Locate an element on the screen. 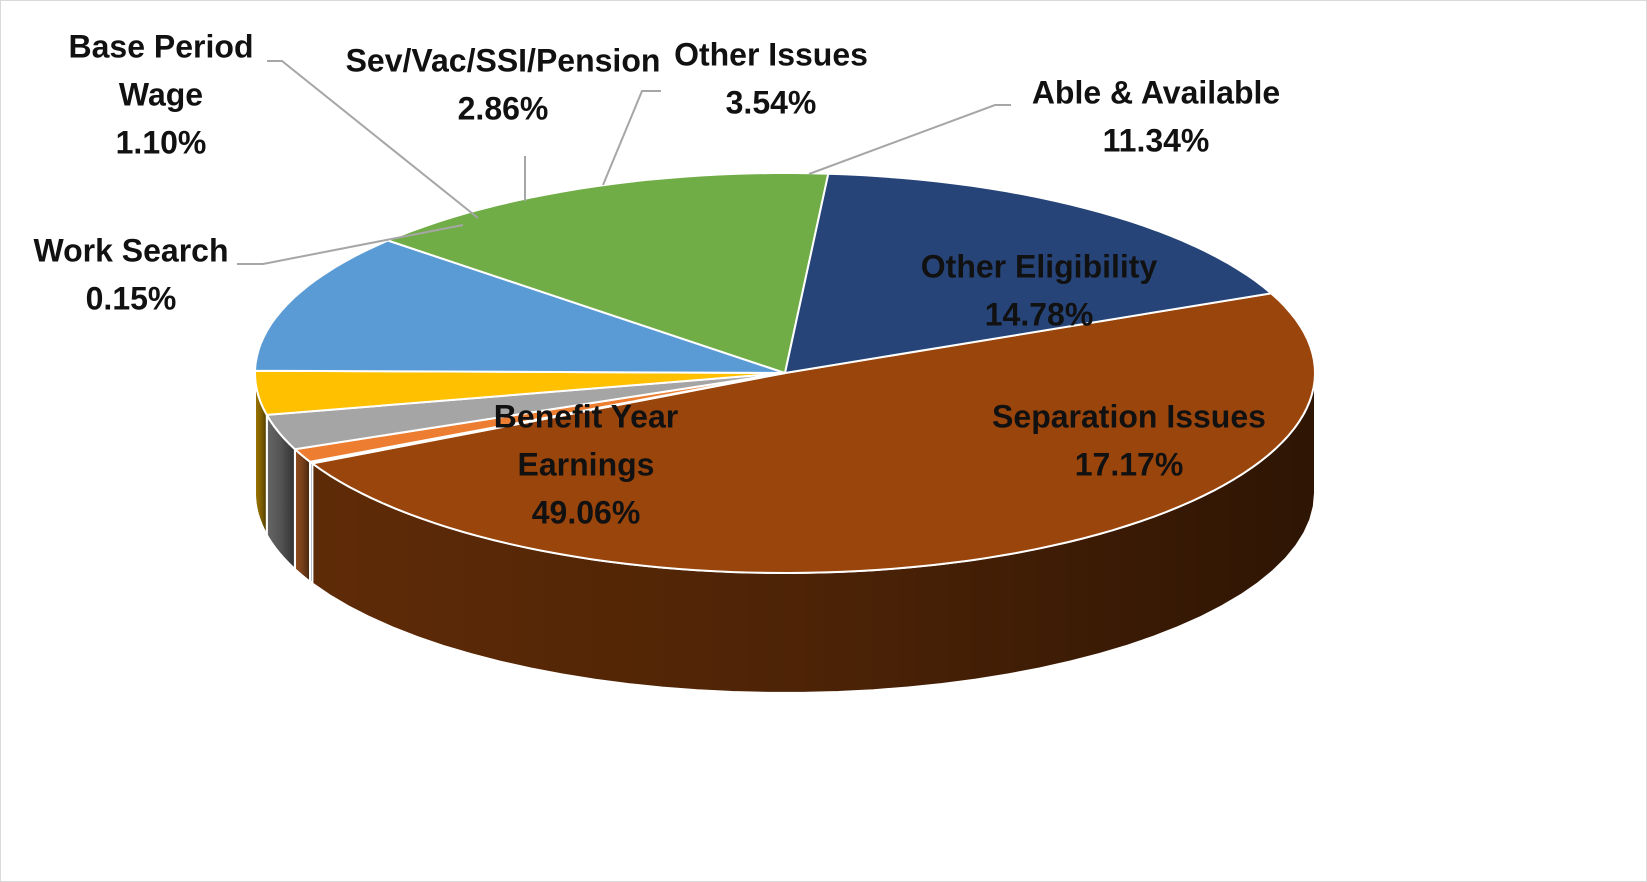 The width and height of the screenshot is (1647, 882). slice-label-base-period-wage: Base Period is located at coordinates (161, 46).